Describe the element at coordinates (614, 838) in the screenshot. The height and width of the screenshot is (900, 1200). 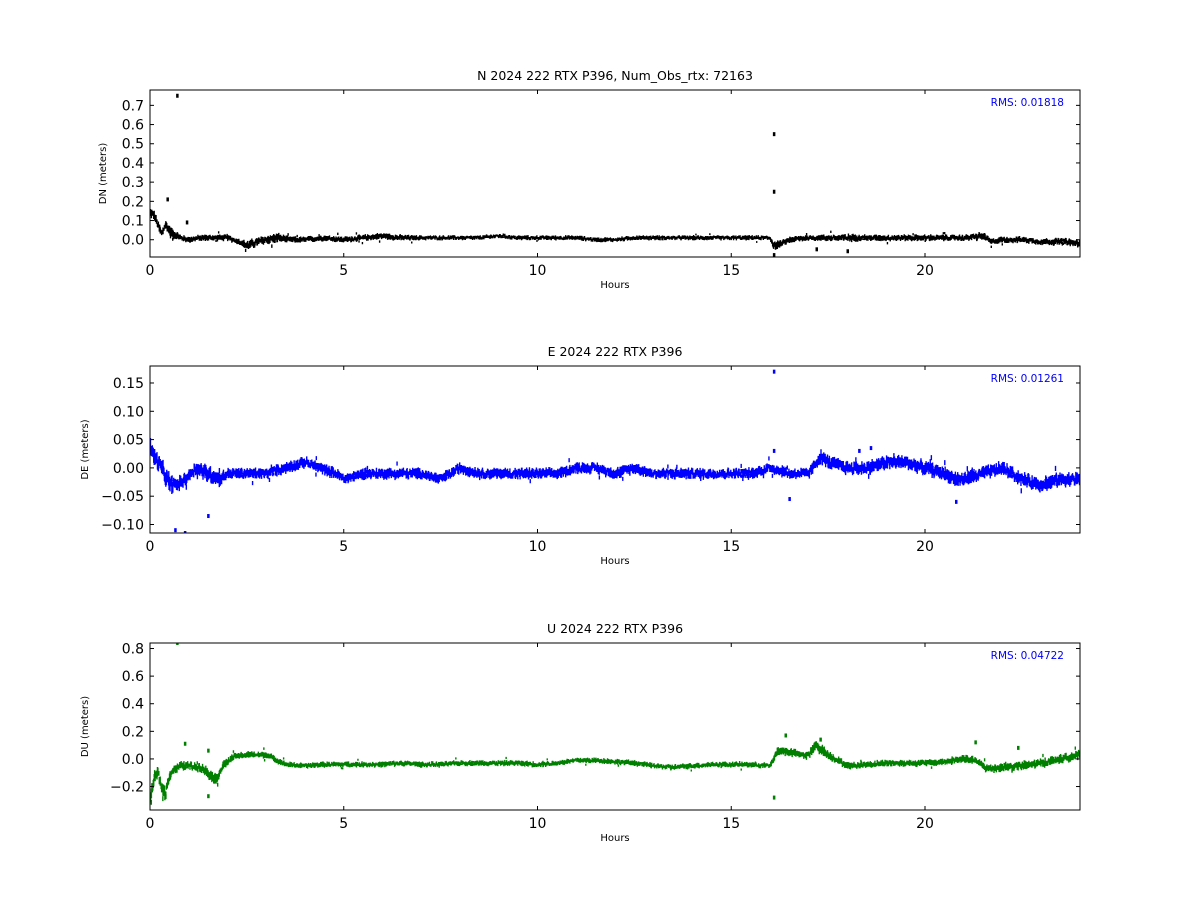
I see `du-x-axis-label: Hours` at that location.